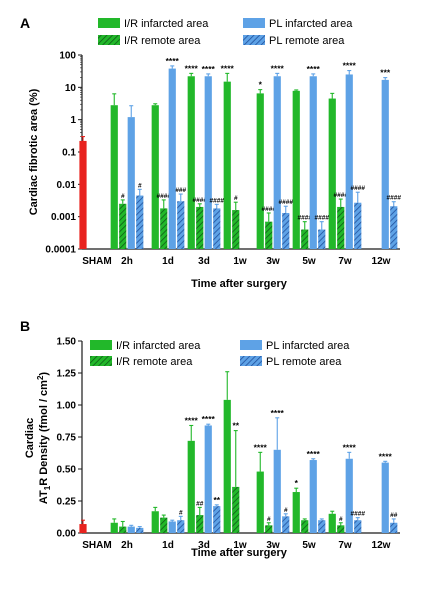 The width and height of the screenshot is (440, 593). I want to click on legend-a-pl-infarcted-swatch, so click(254, 23).